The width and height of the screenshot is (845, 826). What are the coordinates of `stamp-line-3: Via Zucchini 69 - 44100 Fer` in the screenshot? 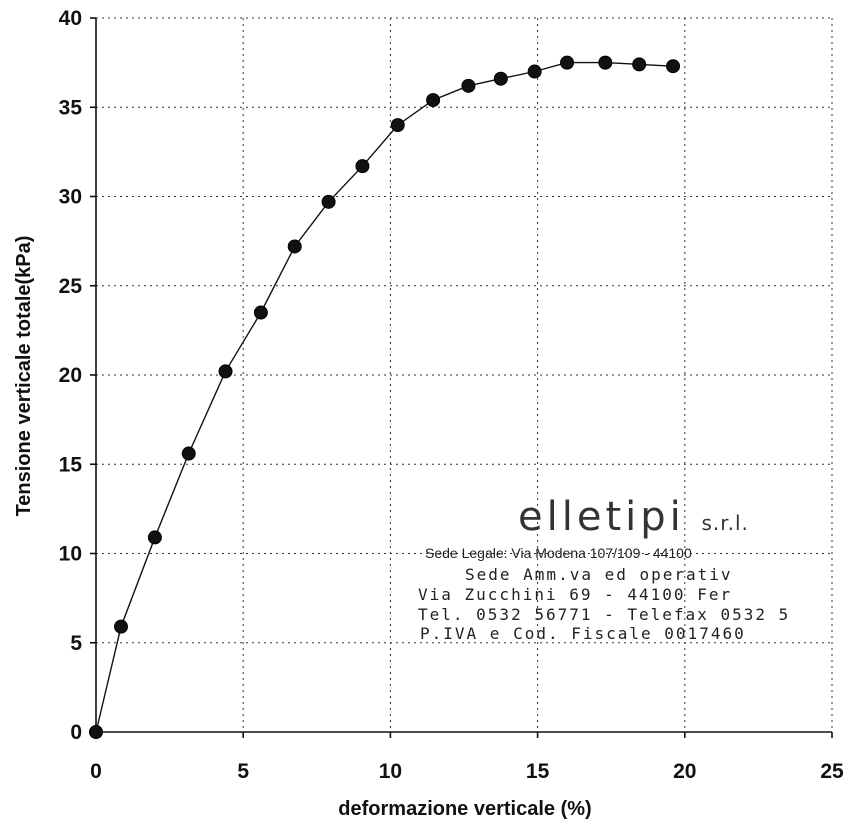 It's located at (575, 594).